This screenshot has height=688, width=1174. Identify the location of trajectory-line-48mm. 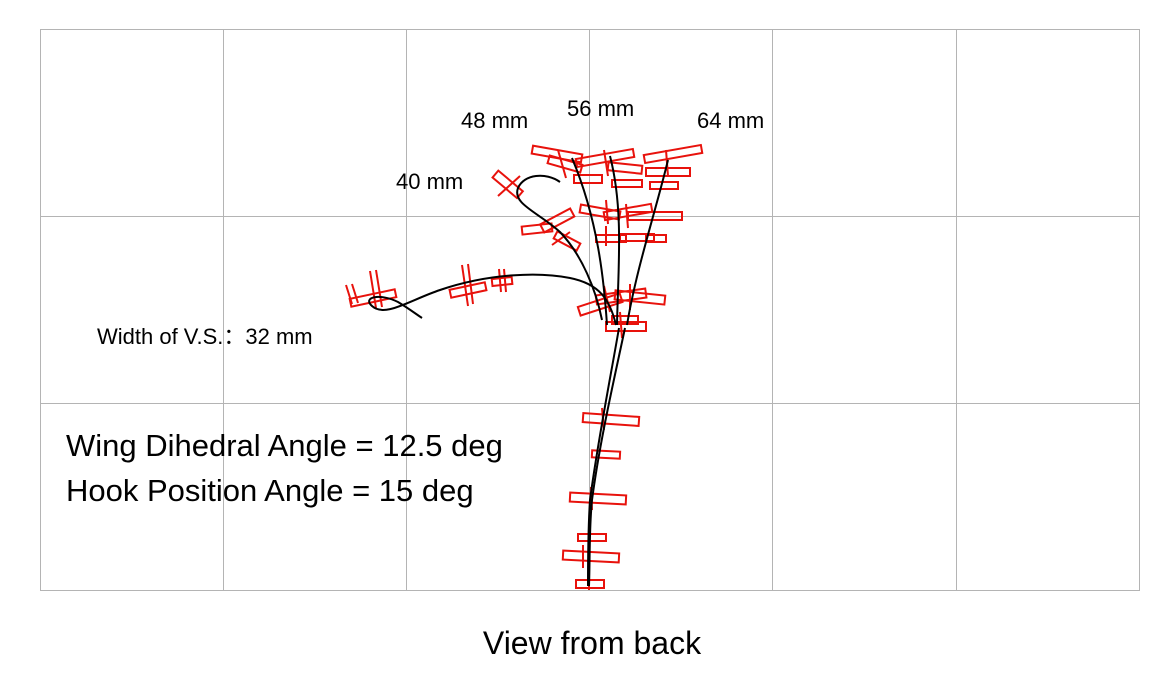
(589, 241).